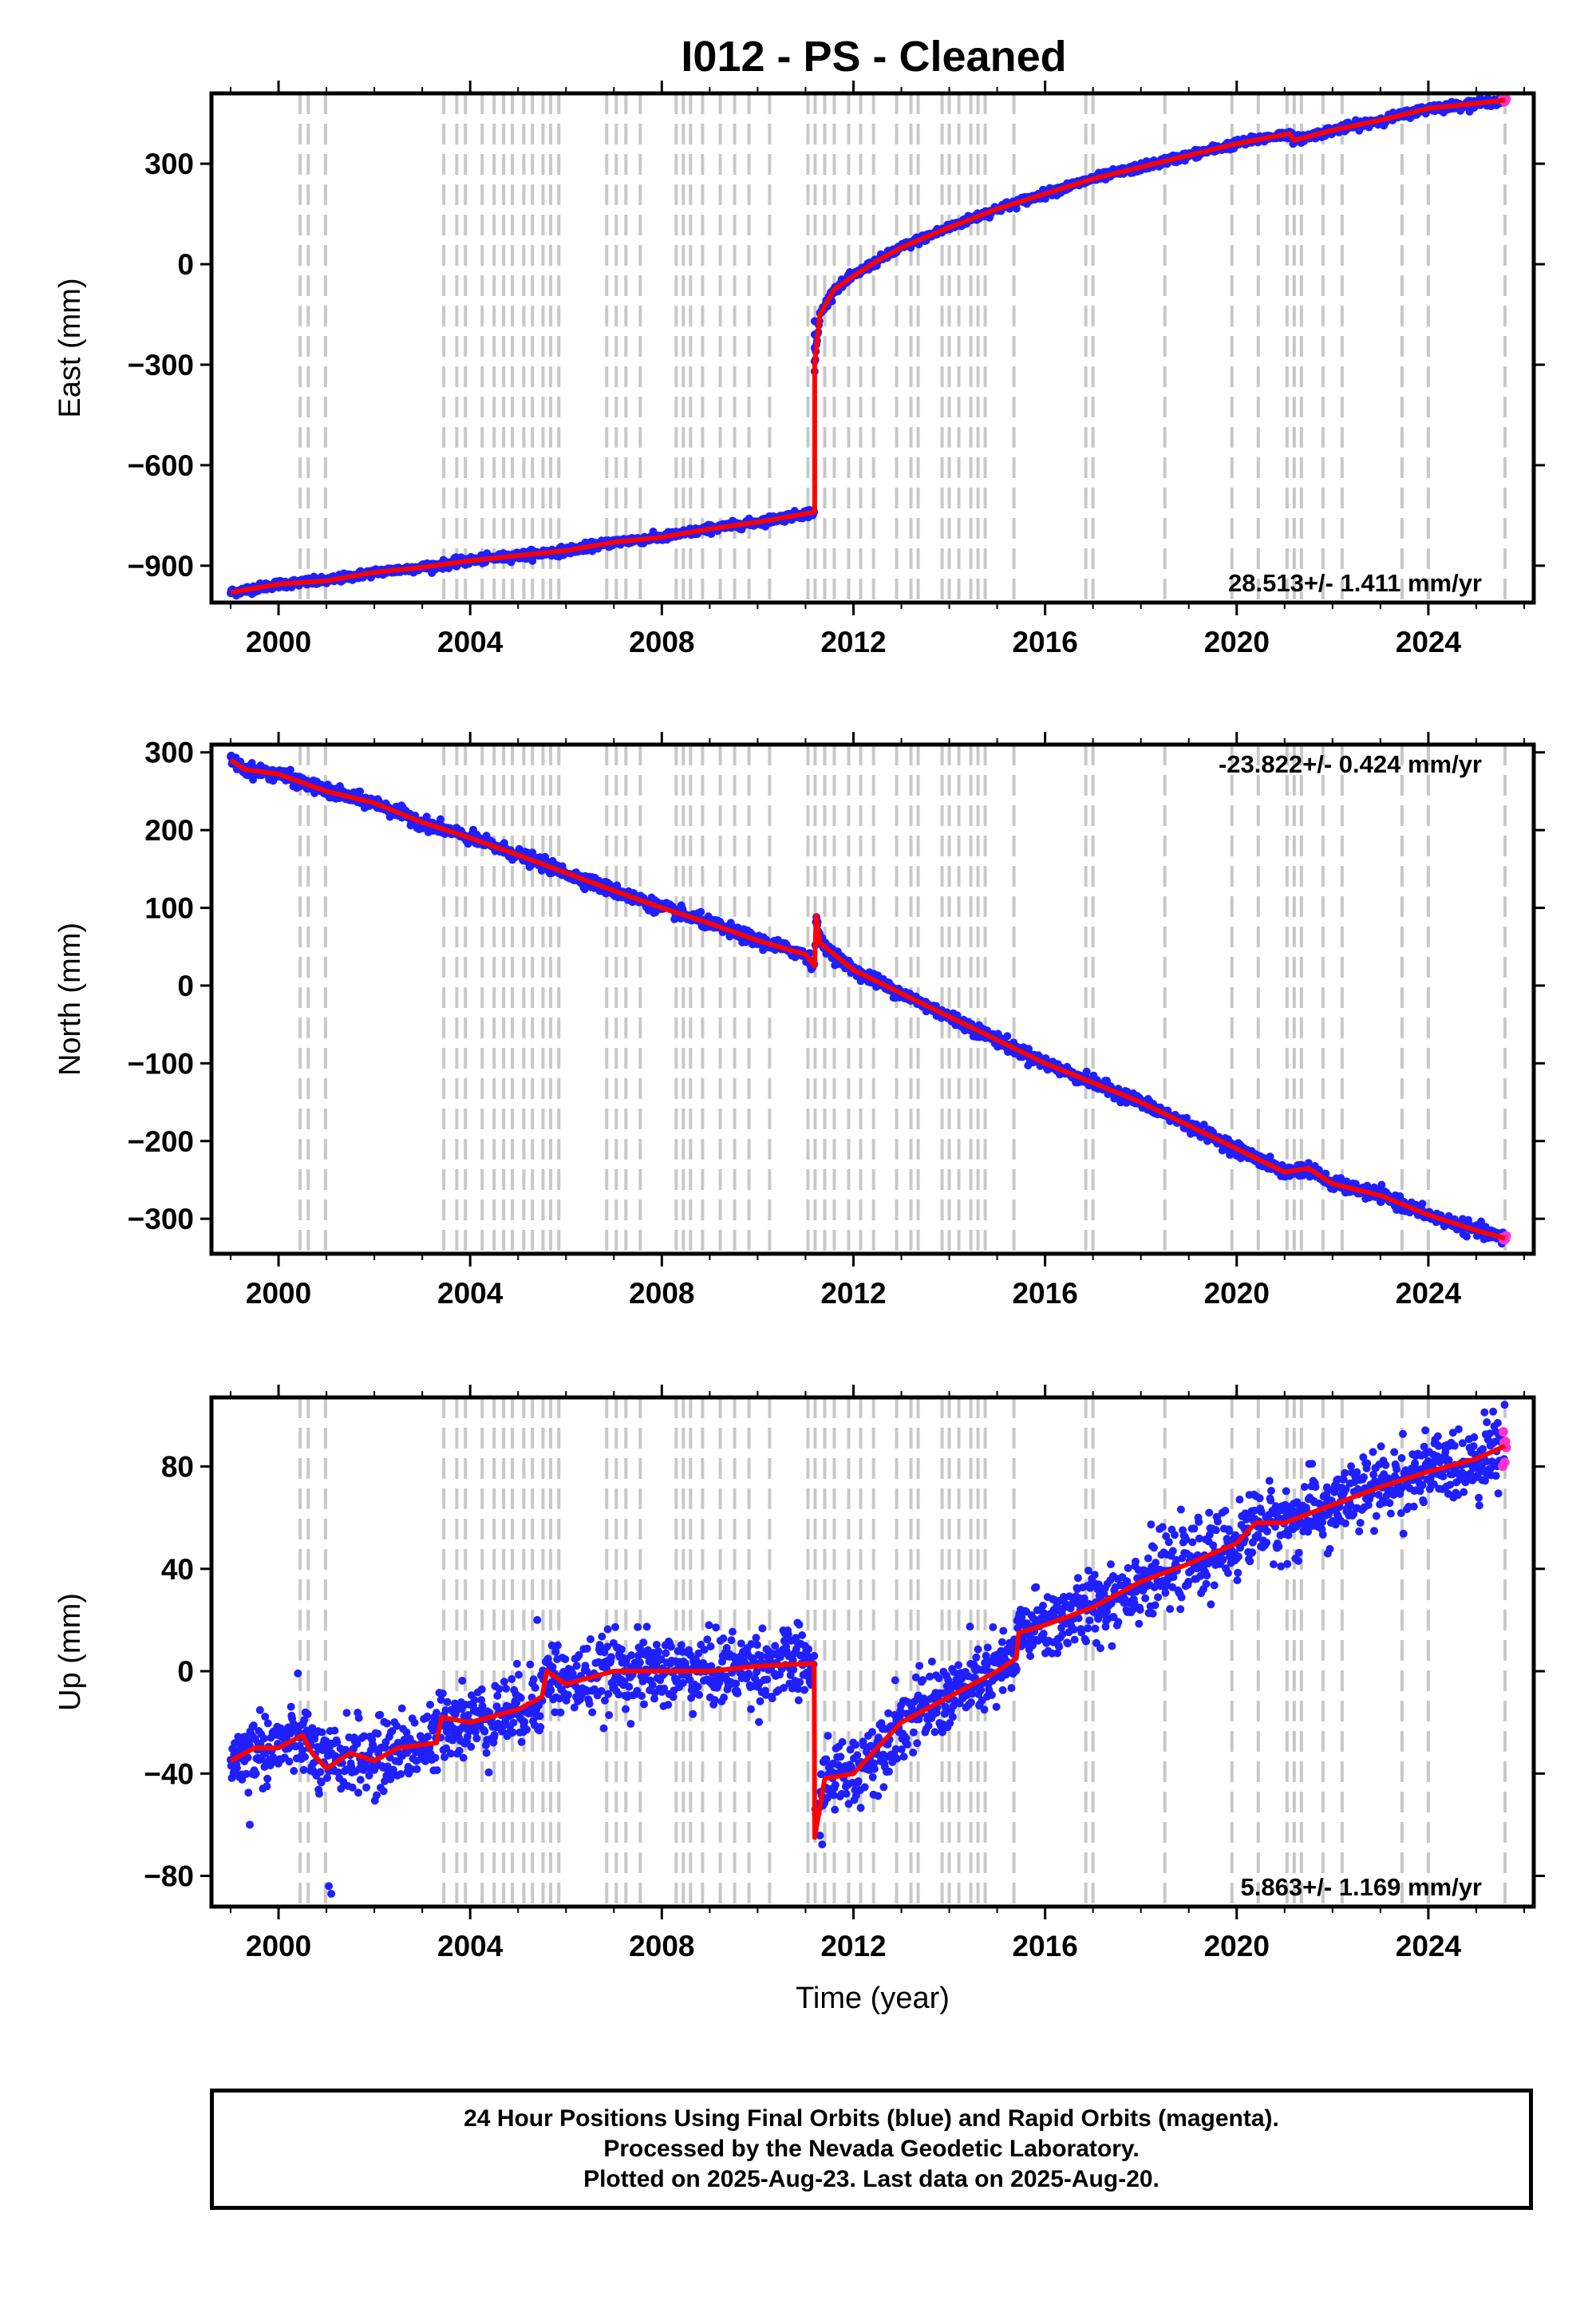  I want to click on y-axis-label: East (mm), so click(70, 347).